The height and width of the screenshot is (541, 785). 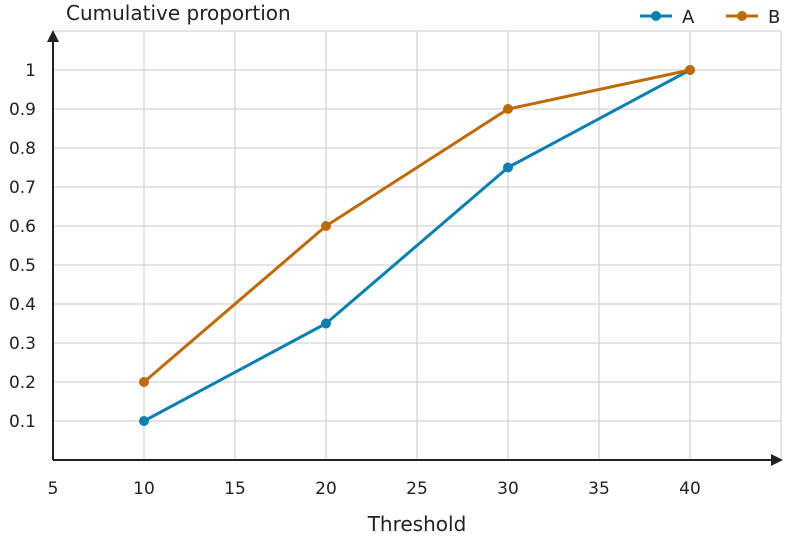 What do you see at coordinates (22, 110) in the screenshot?
I see `y-tick-label: 0.9` at bounding box center [22, 110].